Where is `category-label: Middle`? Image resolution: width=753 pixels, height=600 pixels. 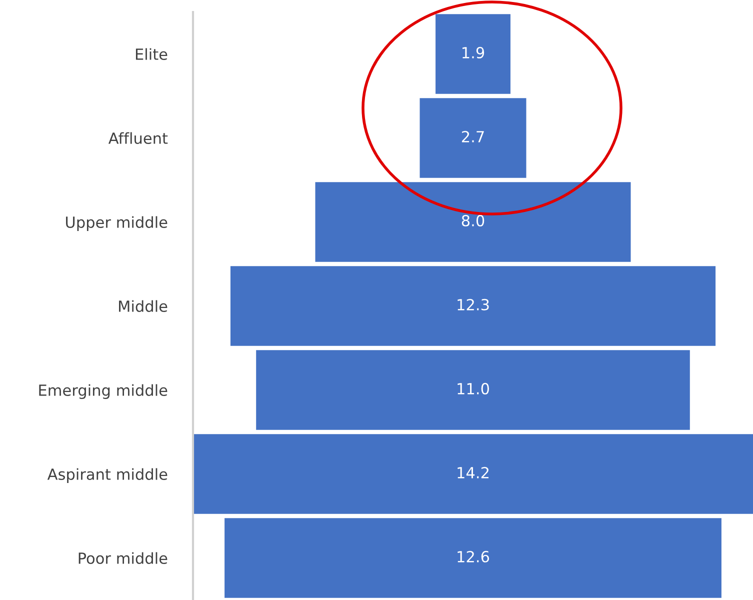 category-label: Middle is located at coordinates (143, 306).